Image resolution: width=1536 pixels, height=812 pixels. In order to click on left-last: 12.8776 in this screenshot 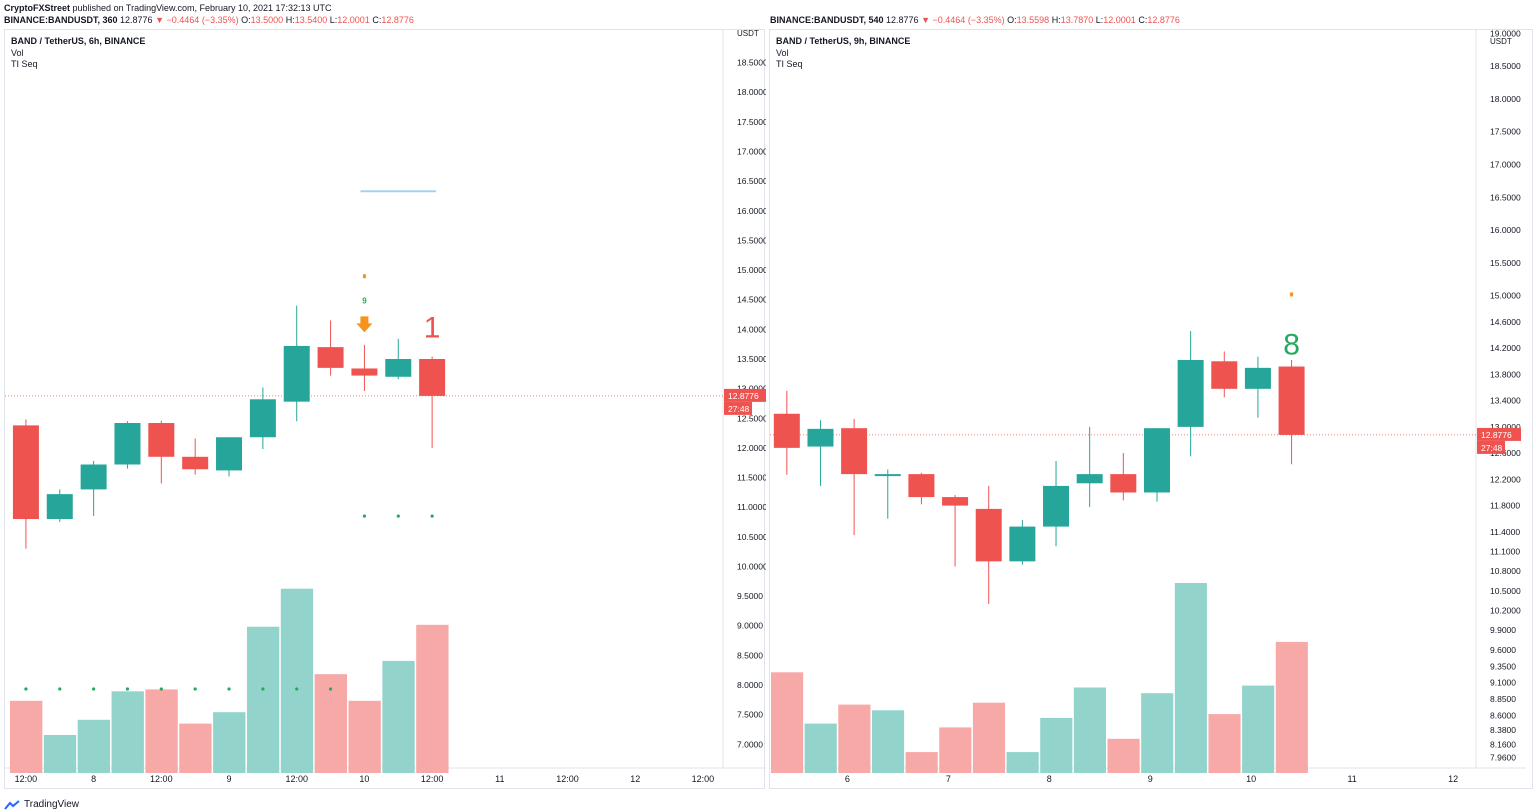, I will do `click(136, 20)`.